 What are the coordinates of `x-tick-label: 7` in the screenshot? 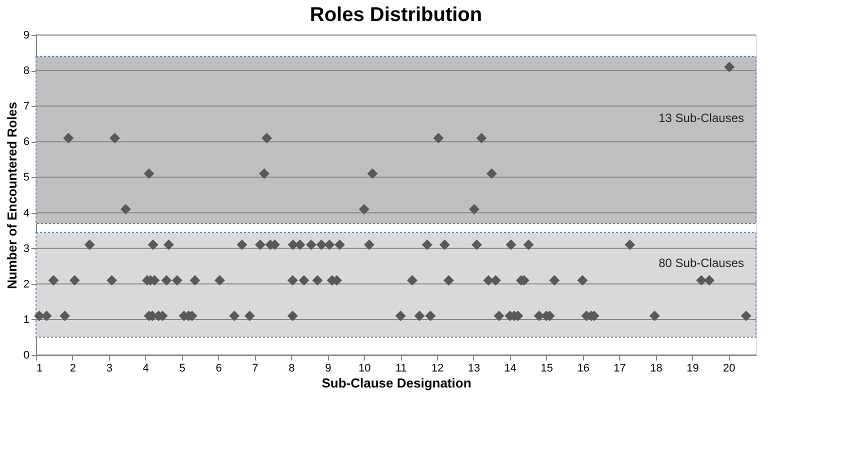 It's located at (255, 368).